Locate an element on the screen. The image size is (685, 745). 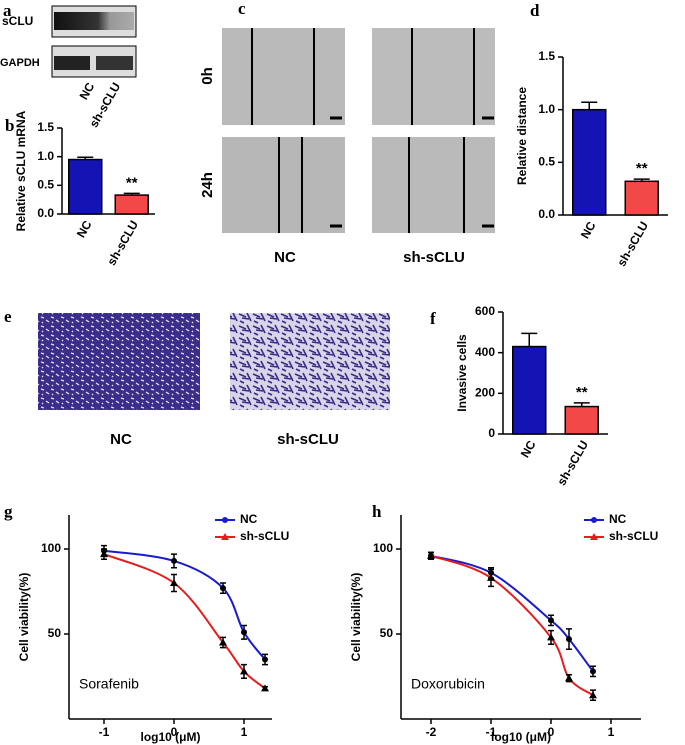
scale-bar is located at coordinates (412, 172).